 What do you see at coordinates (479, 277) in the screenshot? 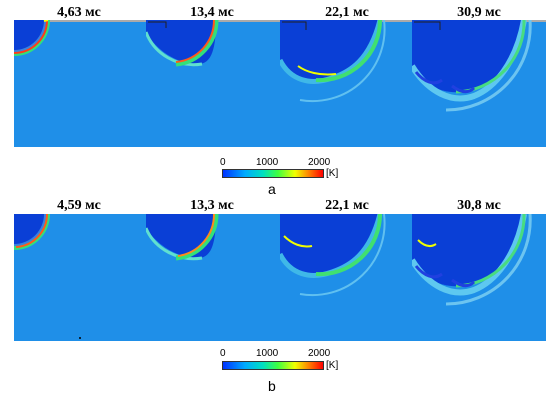
I see `simulation-frame-b4` at bounding box center [479, 277].